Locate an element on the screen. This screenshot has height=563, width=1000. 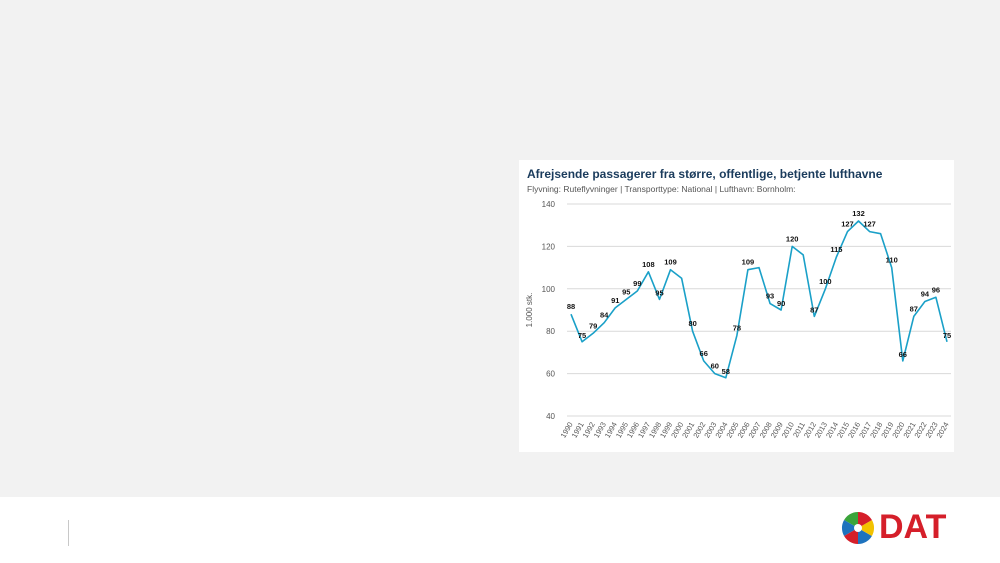
data-label: 99 is located at coordinates (637, 283).